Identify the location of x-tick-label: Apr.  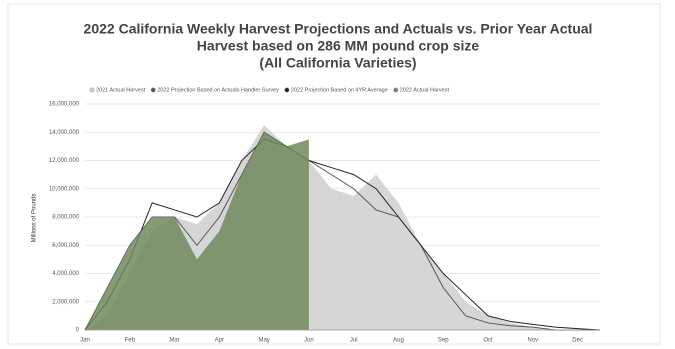
(219, 341).